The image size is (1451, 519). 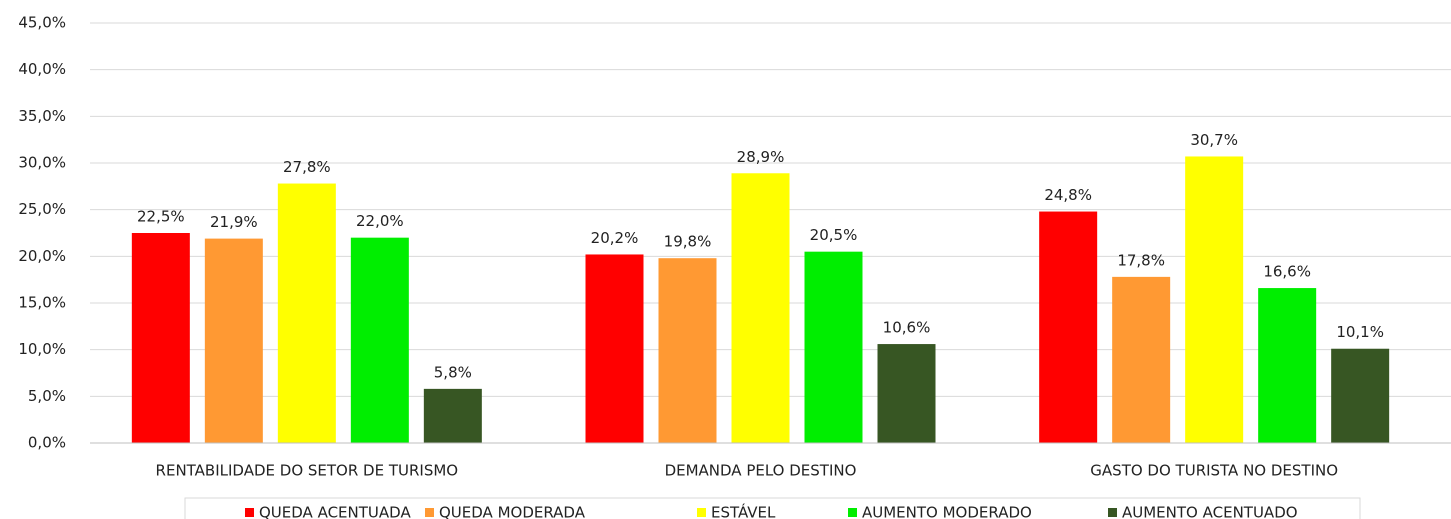 I want to click on x-tick-label: DEMANDA PELO DESTINO, so click(x=761, y=471).